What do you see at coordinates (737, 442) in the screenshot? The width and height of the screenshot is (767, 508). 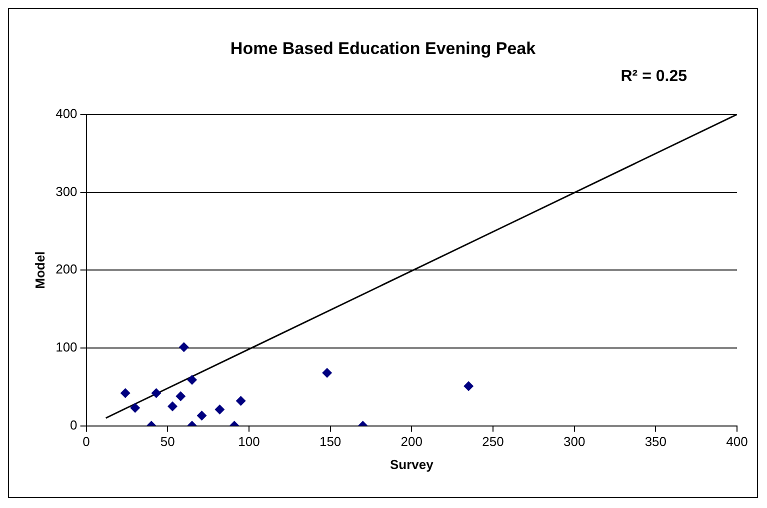 I see `x-tick-label: 400` at bounding box center [737, 442].